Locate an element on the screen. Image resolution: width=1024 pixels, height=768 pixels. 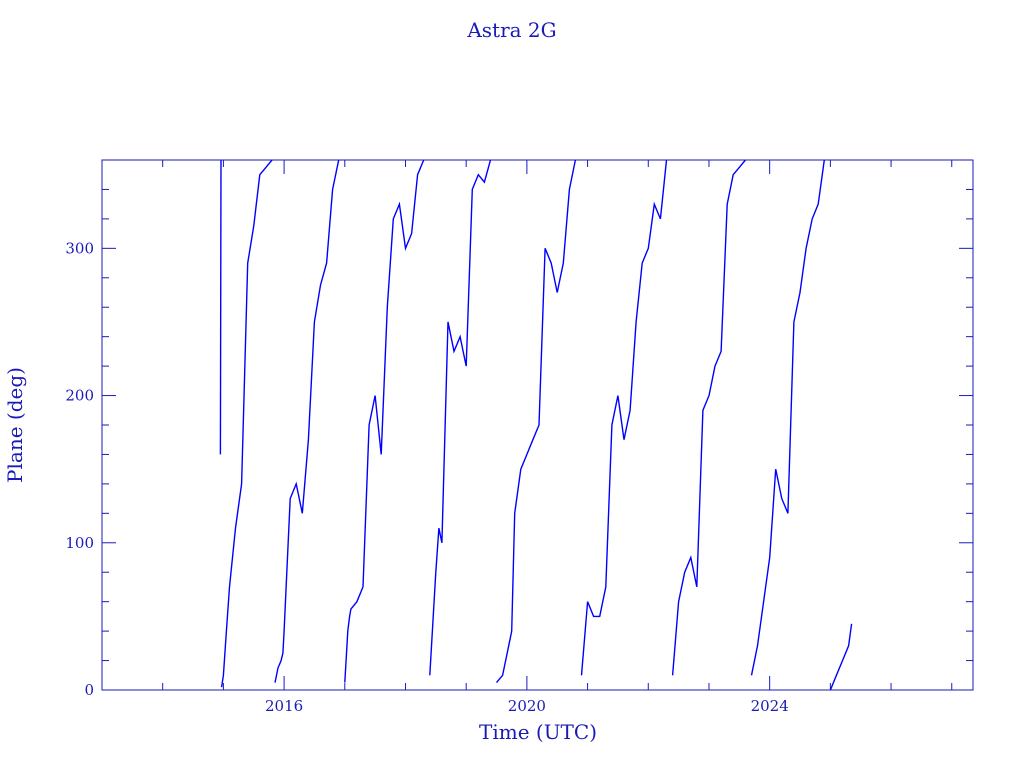
x-tick-label: 2020 is located at coordinates (527, 706).